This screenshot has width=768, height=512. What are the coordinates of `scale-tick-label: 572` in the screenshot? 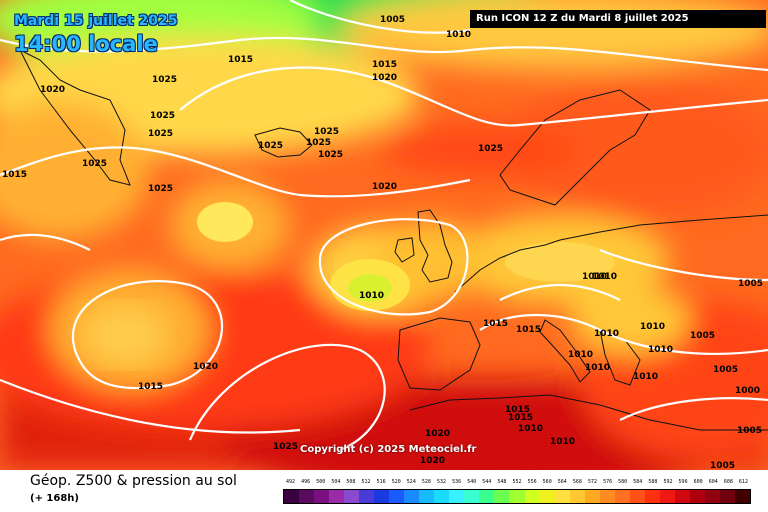 It's located at (592, 482).